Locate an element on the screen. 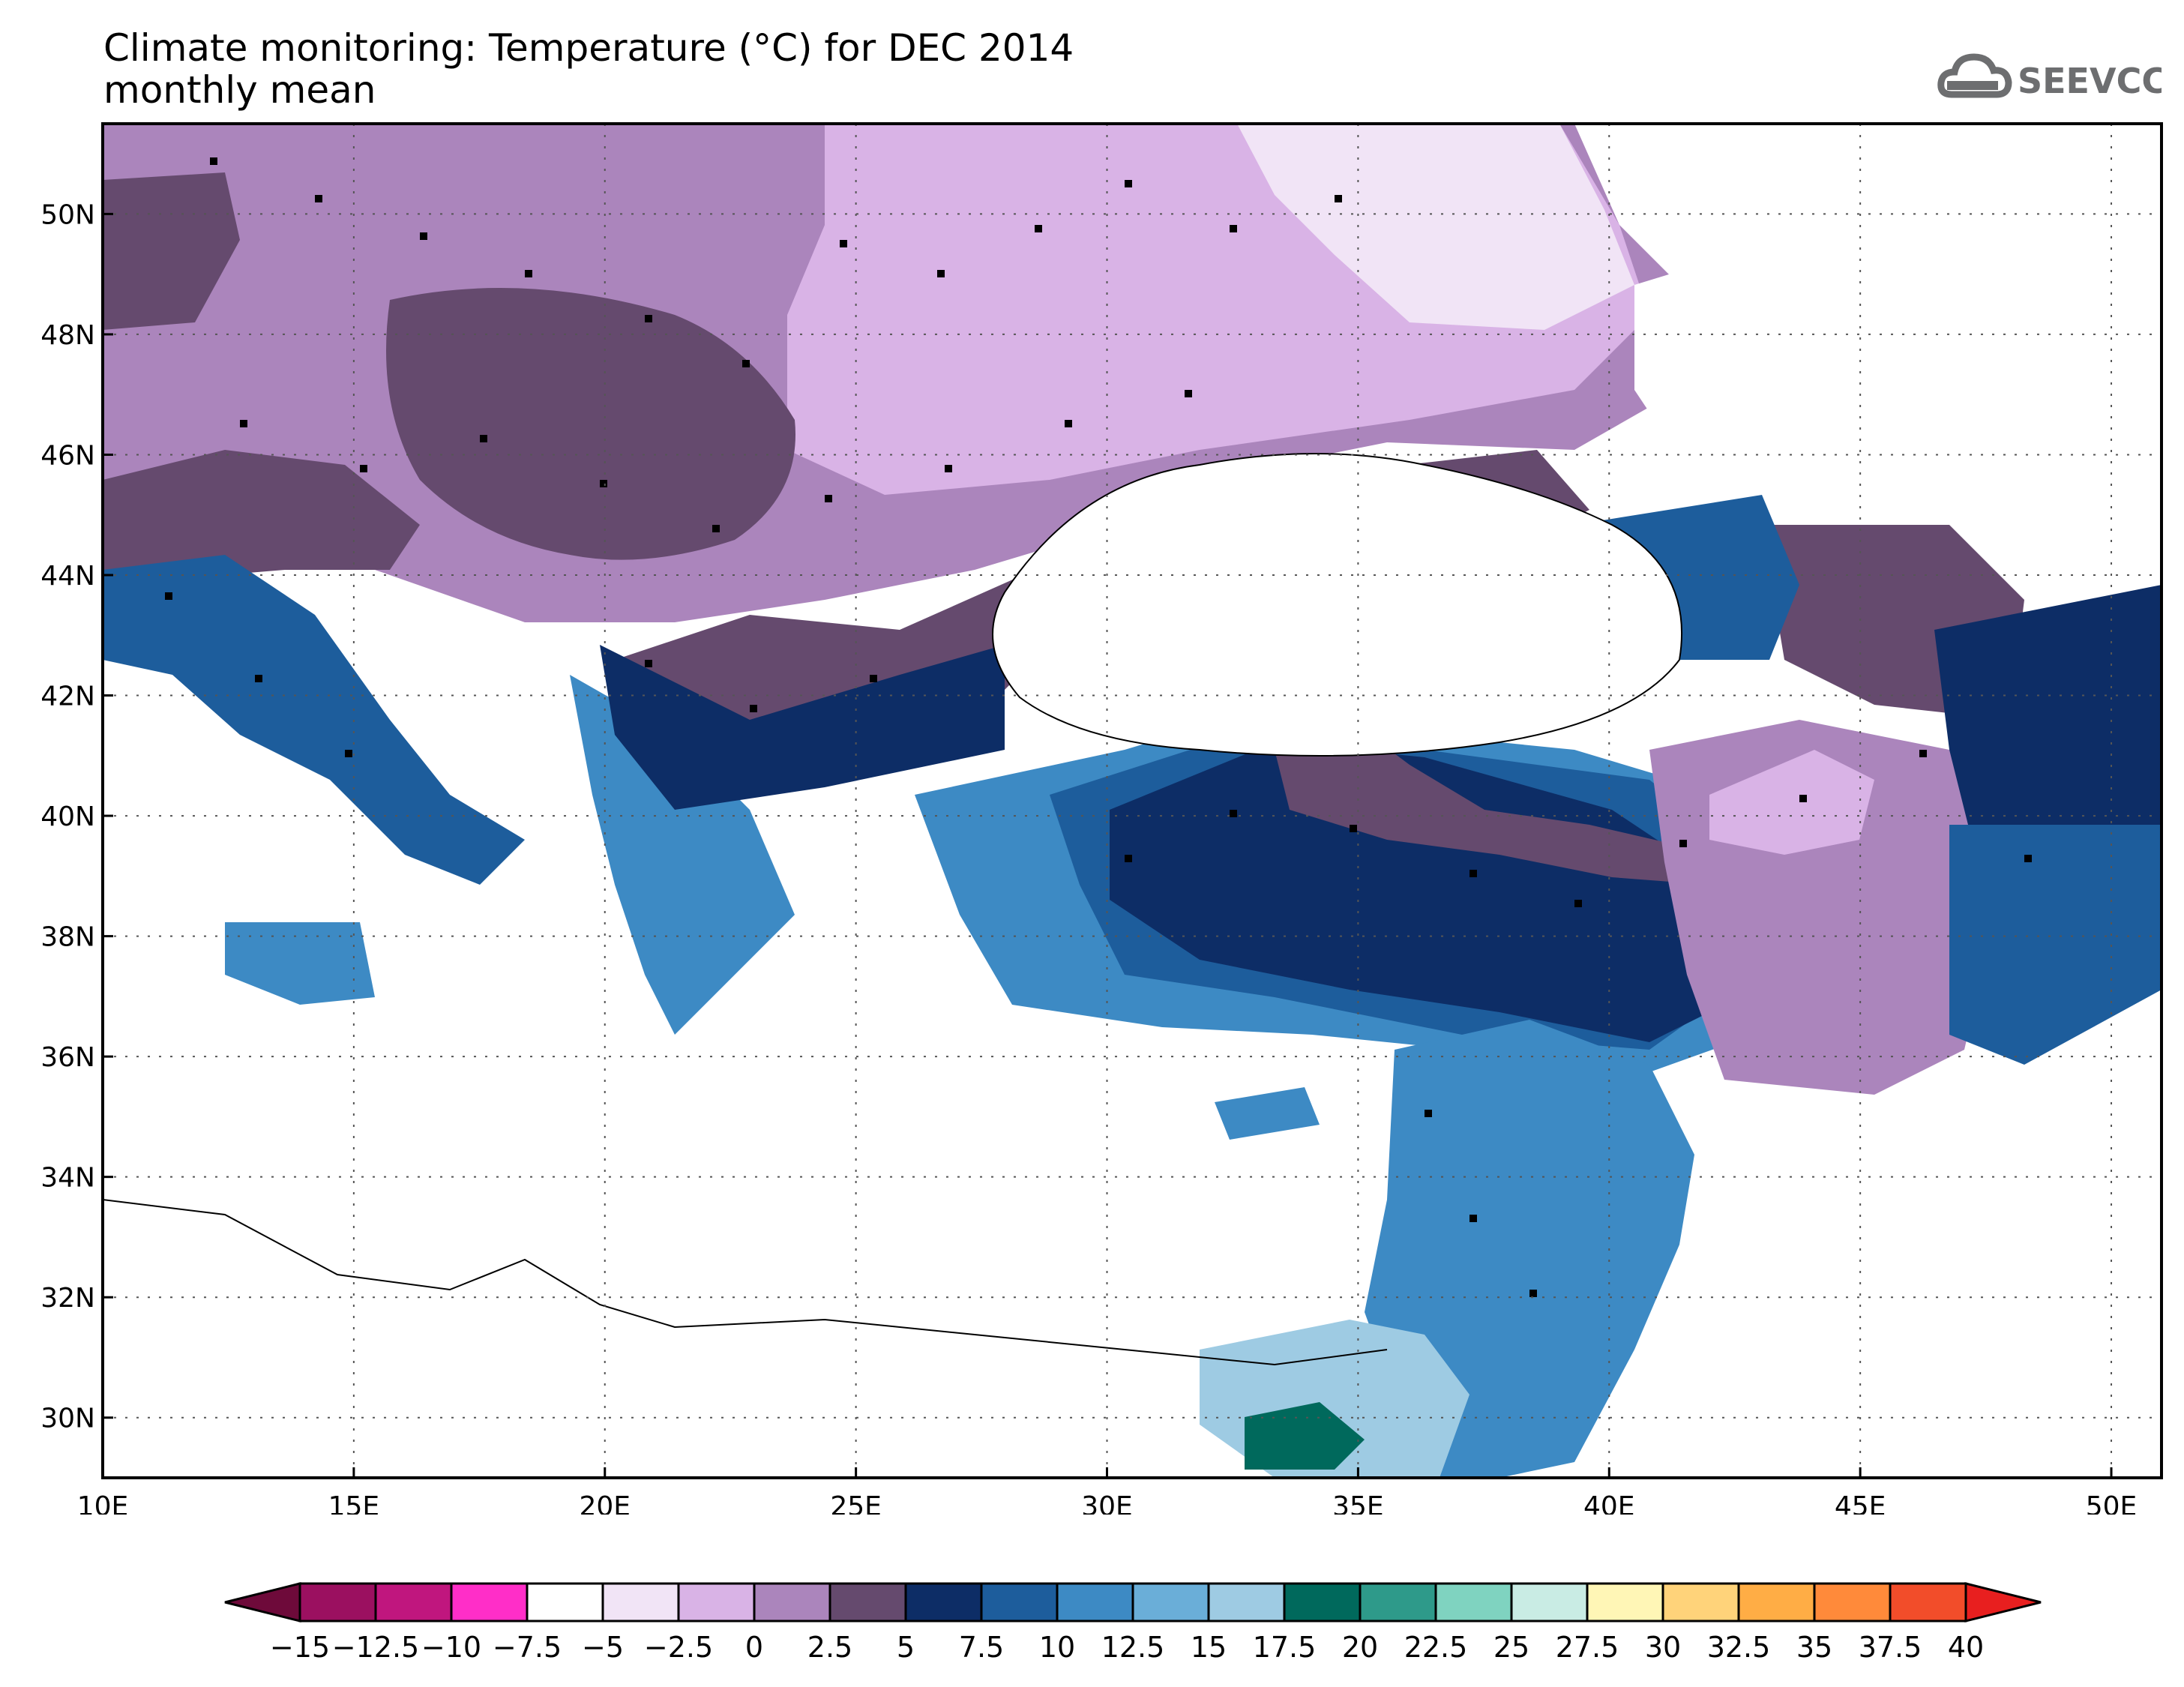 This screenshot has width=2184, height=1687. cloud-icon is located at coordinates (1974, 75).